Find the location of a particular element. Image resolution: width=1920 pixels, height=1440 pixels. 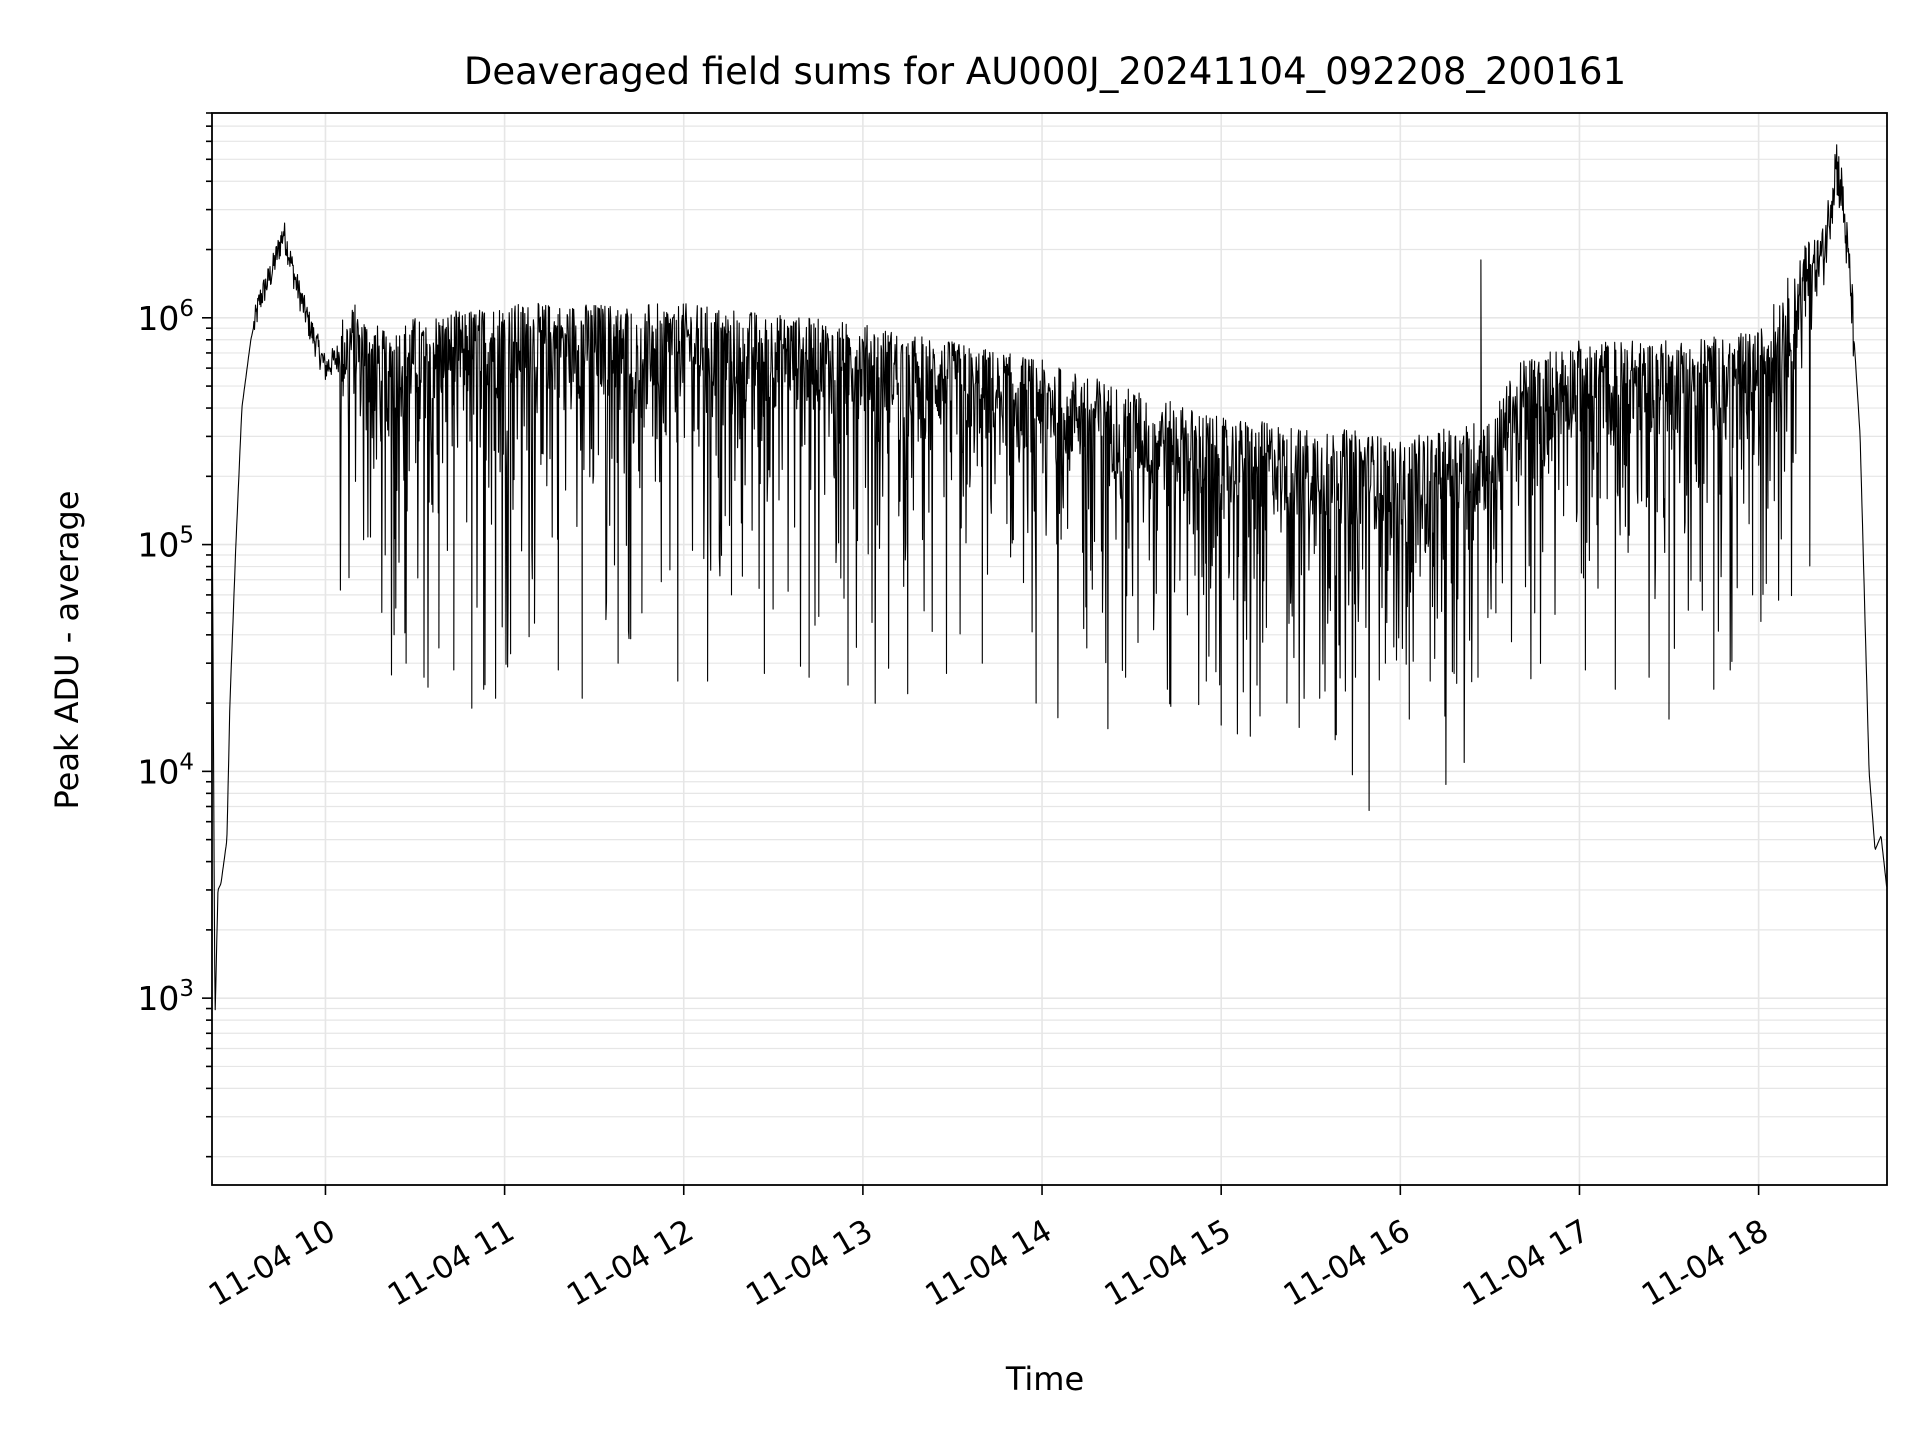

y-axis: 103 104 105 106 is located at coordinates (174, 635).